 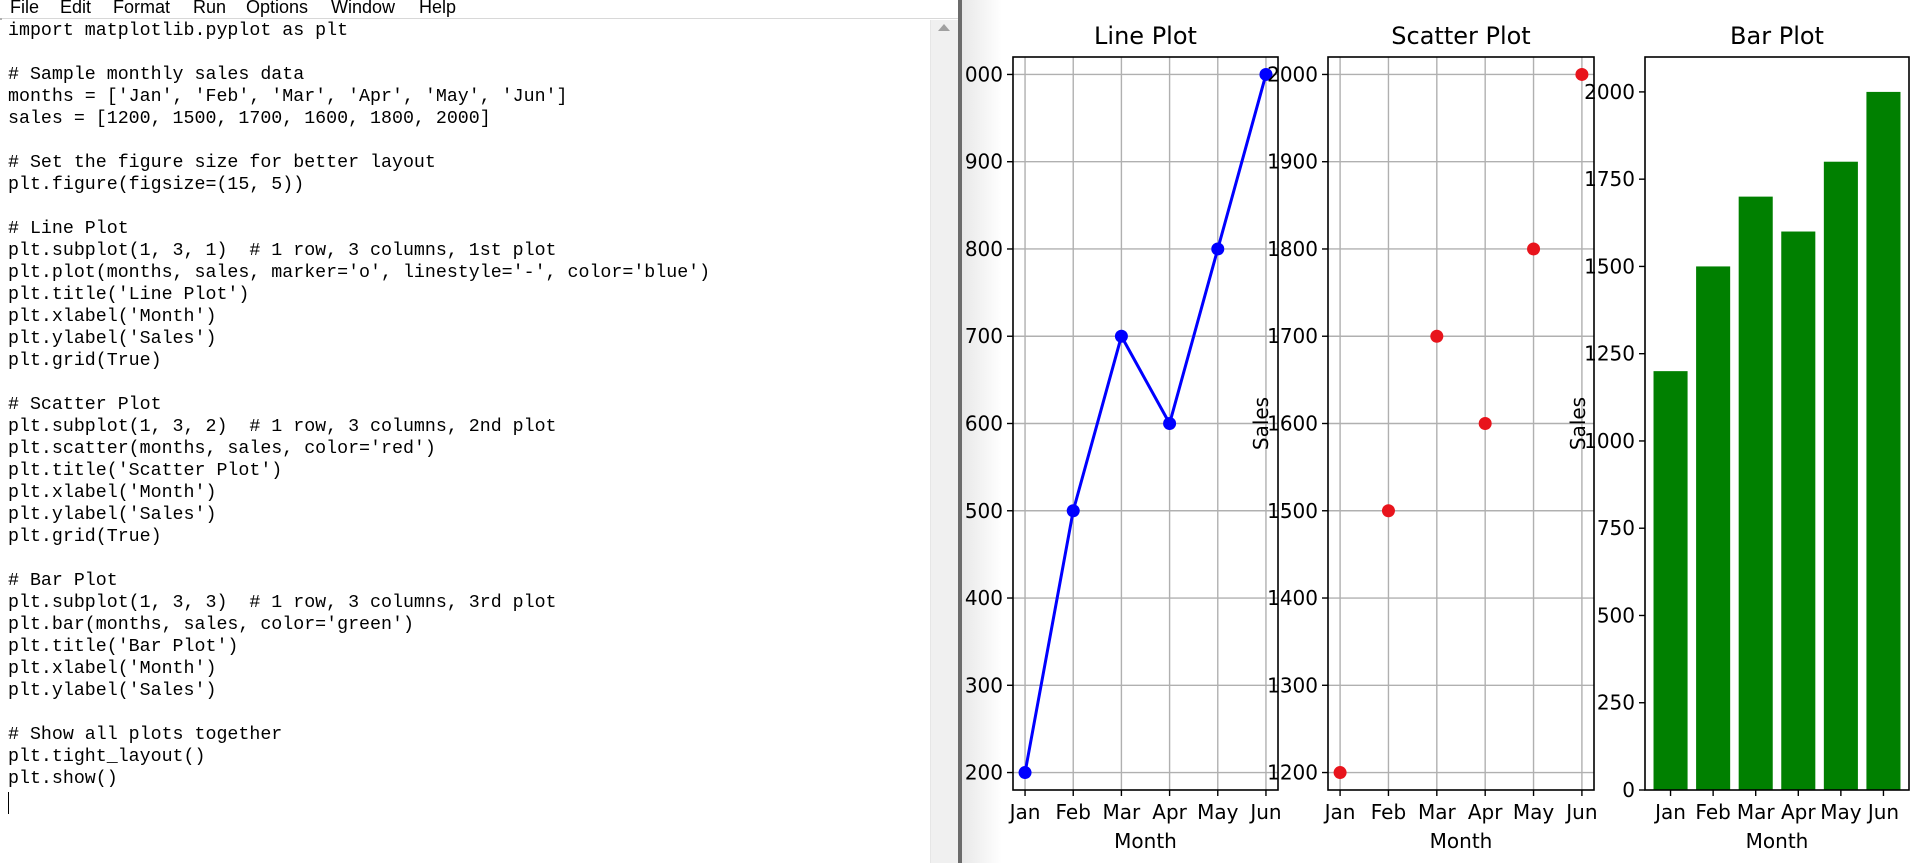 What do you see at coordinates (1609, 266) in the screenshot?
I see `y-tick-label: 1500` at bounding box center [1609, 266].